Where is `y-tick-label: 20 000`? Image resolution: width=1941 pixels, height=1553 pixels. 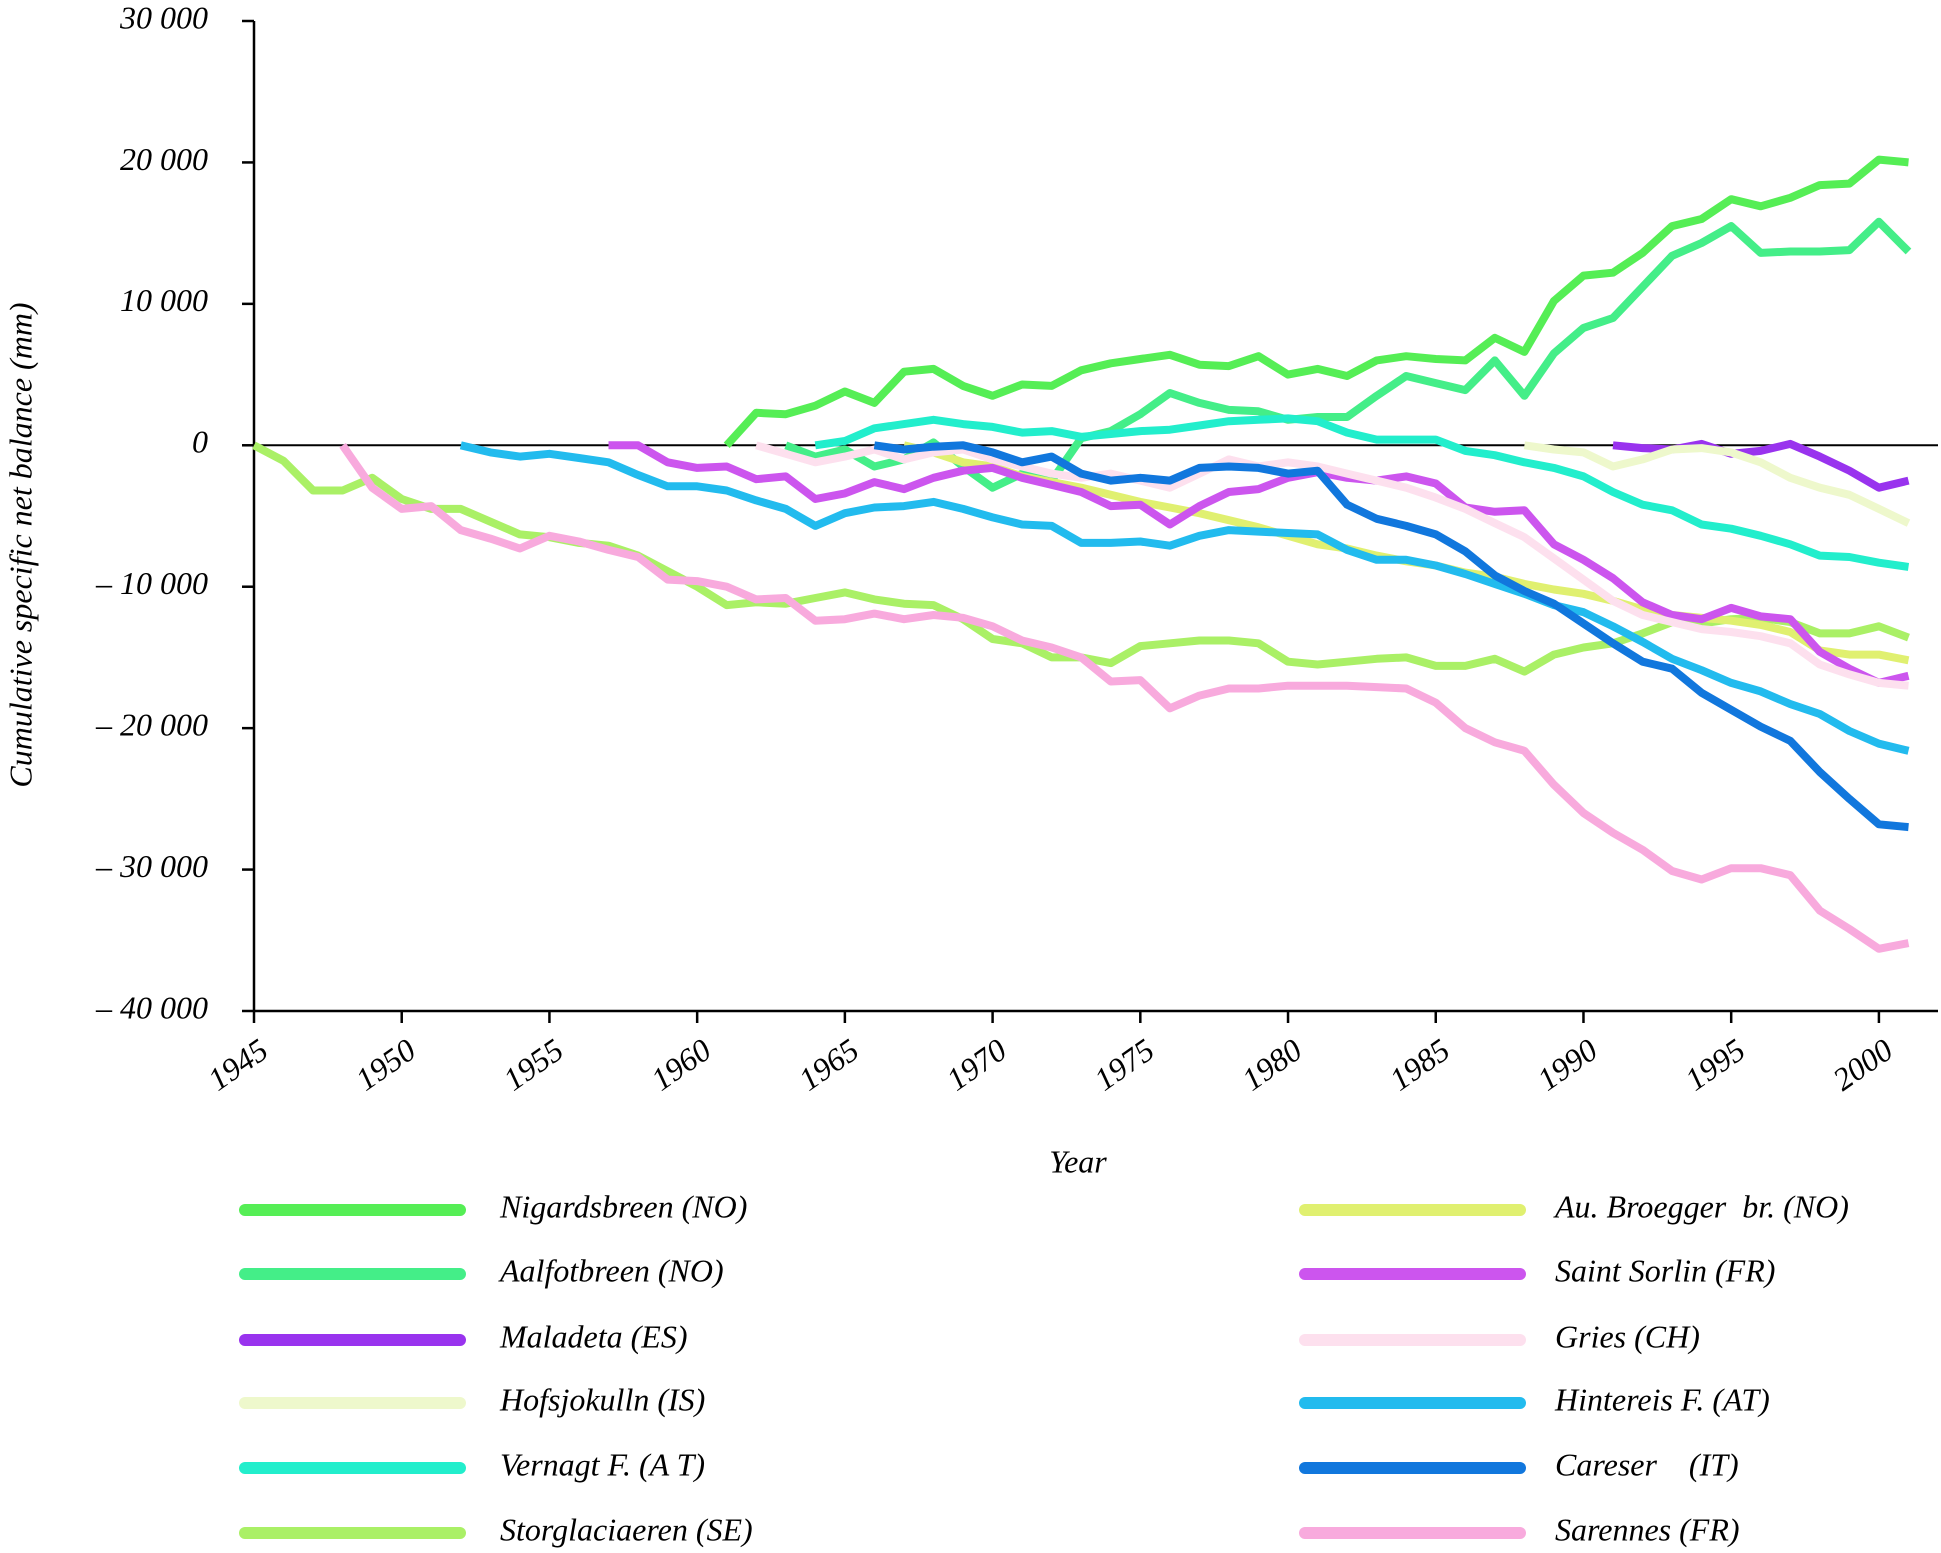 y-tick-label: 20 000 is located at coordinates (164, 159).